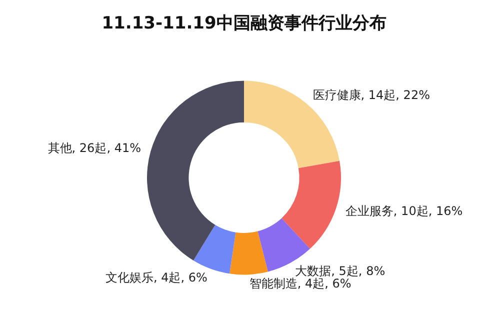 The image size is (488, 321). What do you see at coordinates (371, 95) in the screenshot?
I see `slice-label: 医疗健康, 14起, 22%` at bounding box center [371, 95].